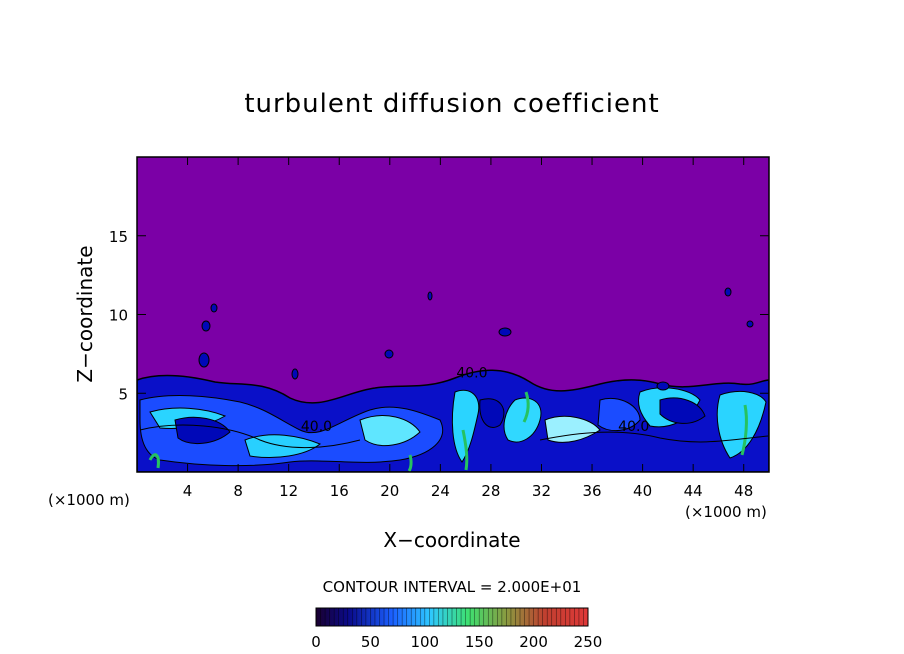 The width and height of the screenshot is (904, 654). I want to click on colorbar-stripes, so click(452, 617).